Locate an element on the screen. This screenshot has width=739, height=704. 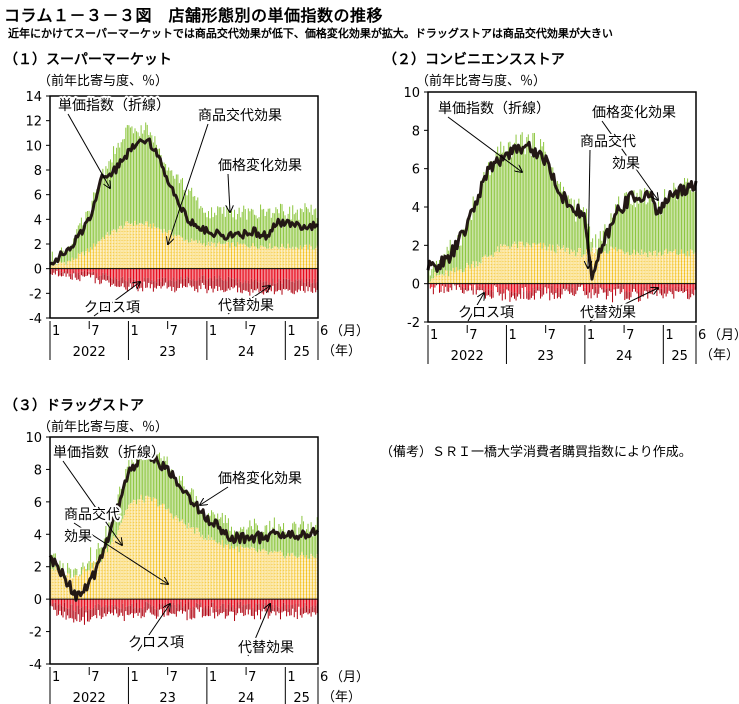
chart1-annotation: 単価指数（折線） is located at coordinates (114, 106).